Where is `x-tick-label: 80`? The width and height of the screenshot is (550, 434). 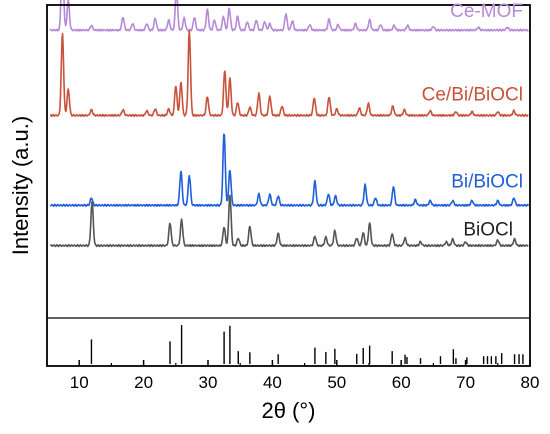
x-tick-label: 80 is located at coordinates (530, 382).